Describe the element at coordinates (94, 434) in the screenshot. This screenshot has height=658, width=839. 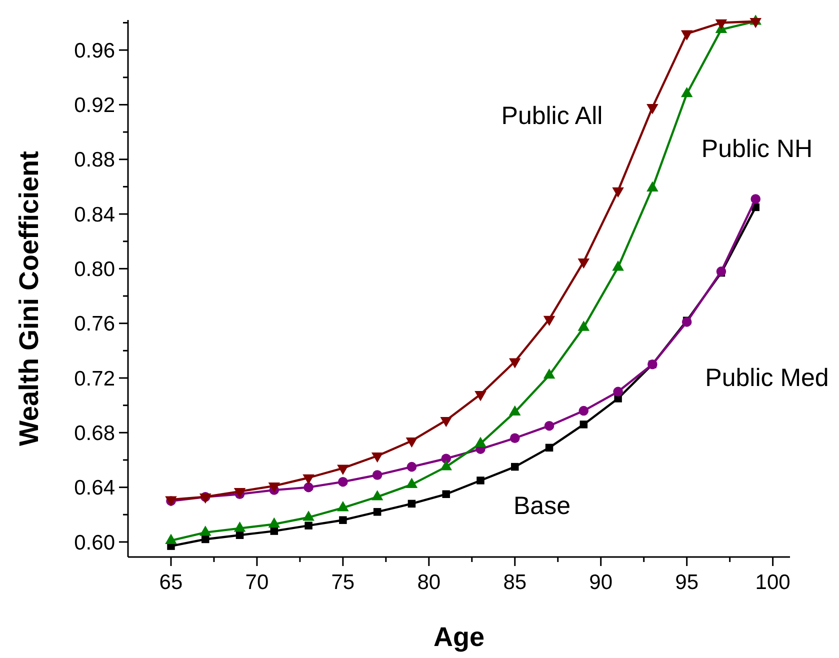
I see `y-tick-label: 0.68` at that location.